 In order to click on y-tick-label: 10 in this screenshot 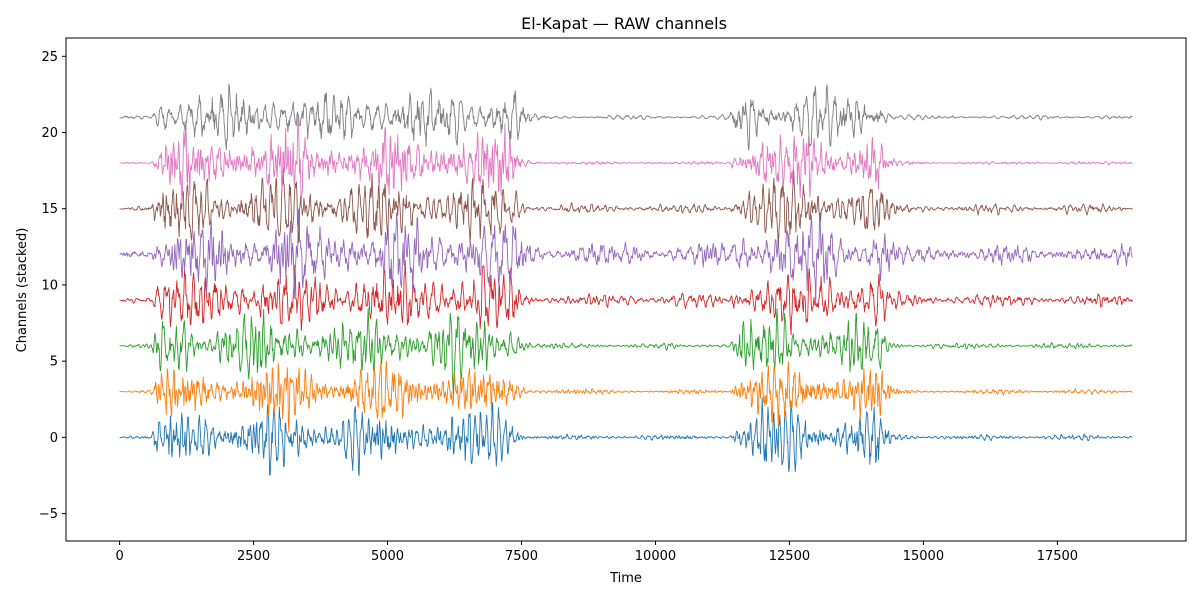, I will do `click(49, 285)`.